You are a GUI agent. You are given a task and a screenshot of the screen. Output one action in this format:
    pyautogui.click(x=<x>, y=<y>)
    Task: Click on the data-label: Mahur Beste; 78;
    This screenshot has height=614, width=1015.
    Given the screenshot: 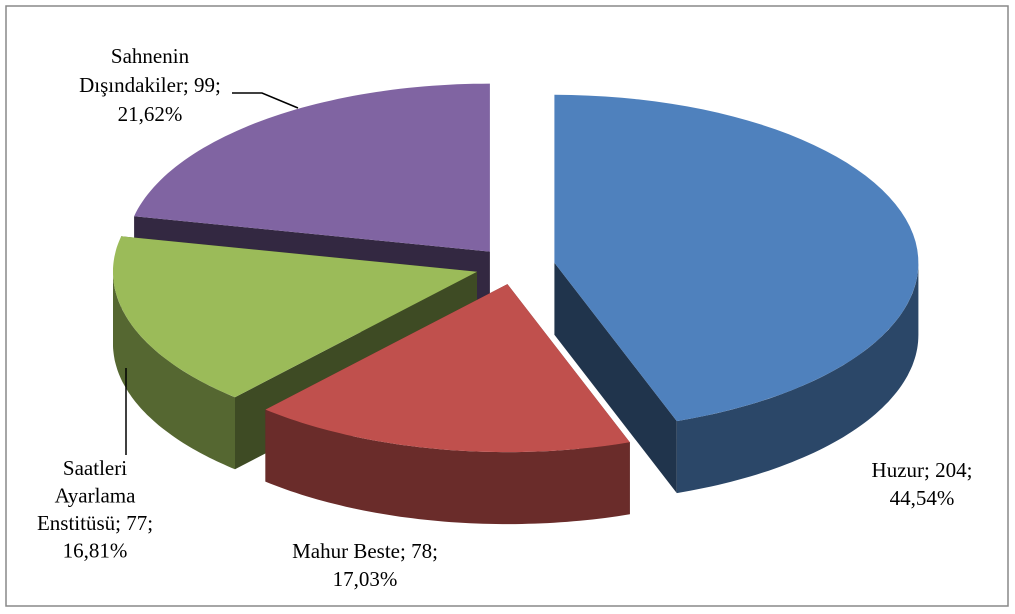 What is the action you would take?
    pyautogui.click(x=365, y=551)
    